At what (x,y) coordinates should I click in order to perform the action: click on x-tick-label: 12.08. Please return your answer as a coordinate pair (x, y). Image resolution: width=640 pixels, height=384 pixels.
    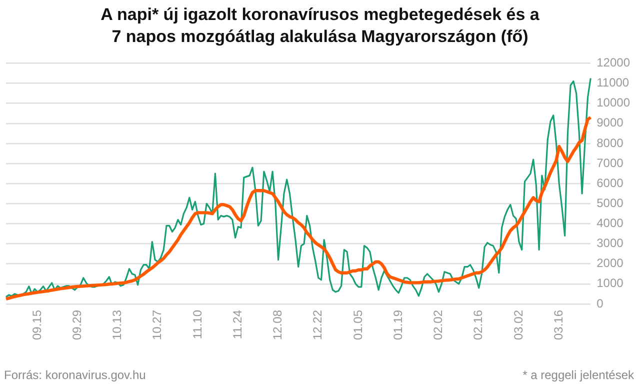
    Looking at the image, I should click on (277, 325).